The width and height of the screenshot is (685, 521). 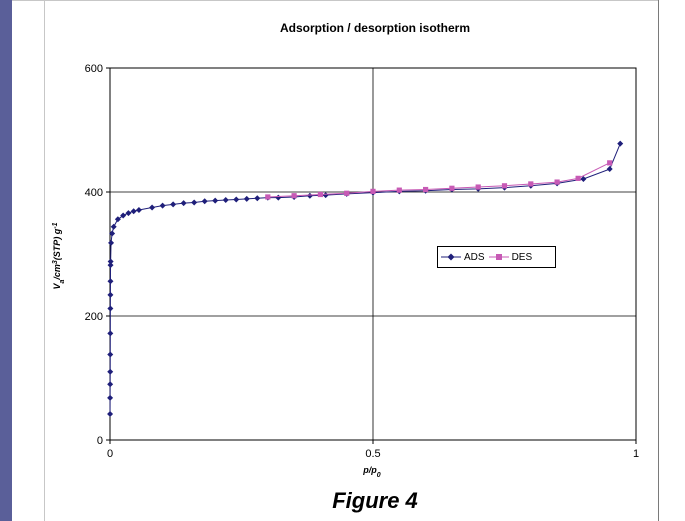 What do you see at coordinates (6, 260) in the screenshot?
I see `left-frame-bar` at bounding box center [6, 260].